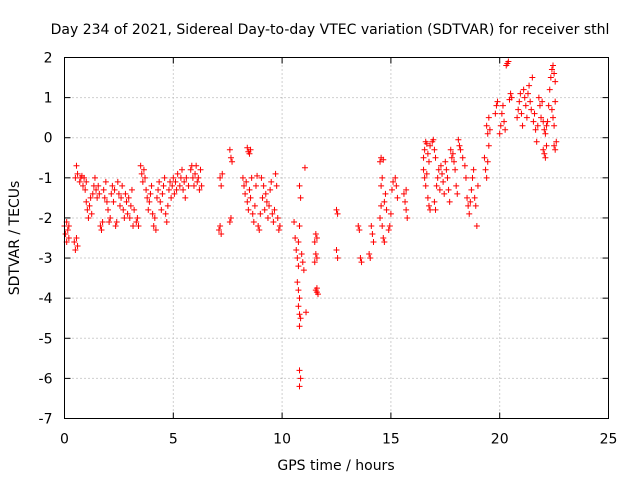  I want to click on x-tick-label: 25, so click(609, 440).